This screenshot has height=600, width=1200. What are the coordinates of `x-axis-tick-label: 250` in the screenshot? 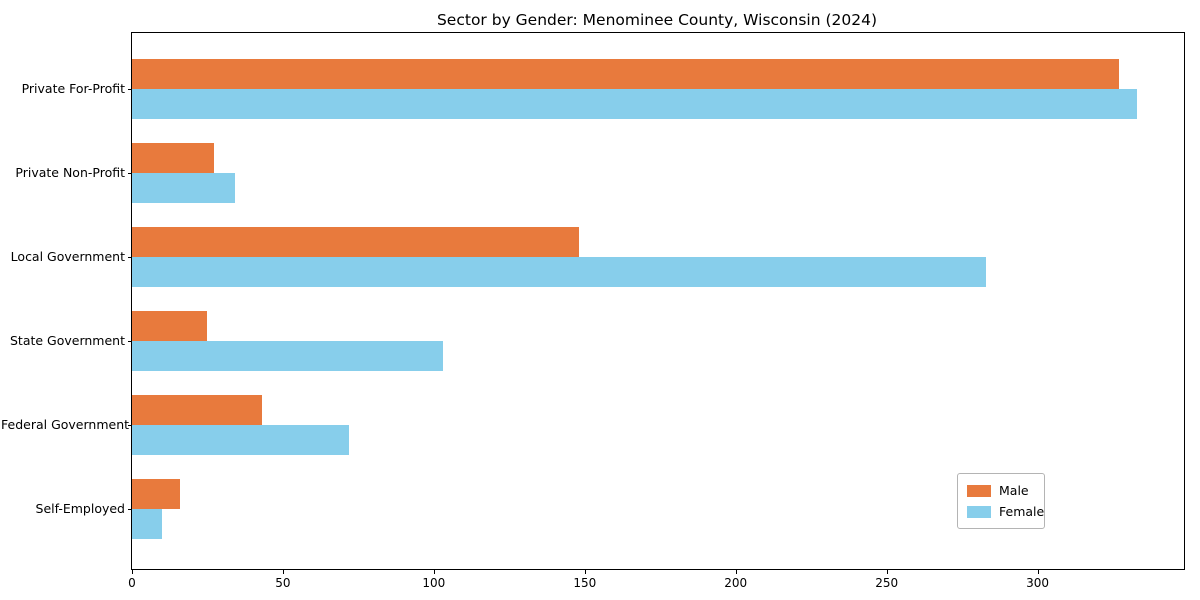 It's located at (887, 583).